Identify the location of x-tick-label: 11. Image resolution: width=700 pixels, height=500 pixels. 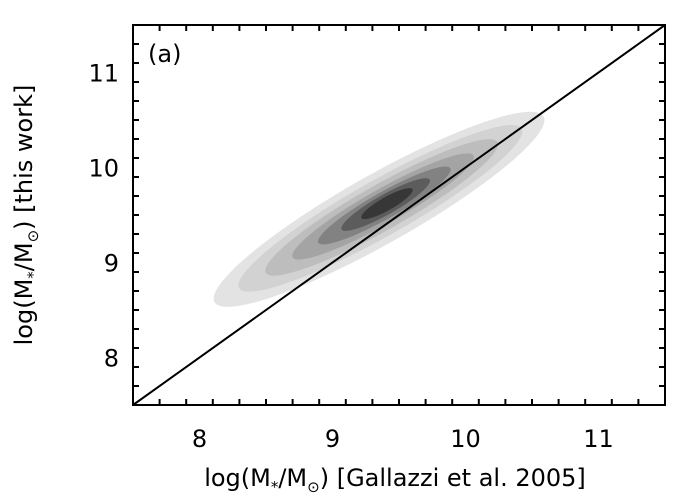
(598, 439).